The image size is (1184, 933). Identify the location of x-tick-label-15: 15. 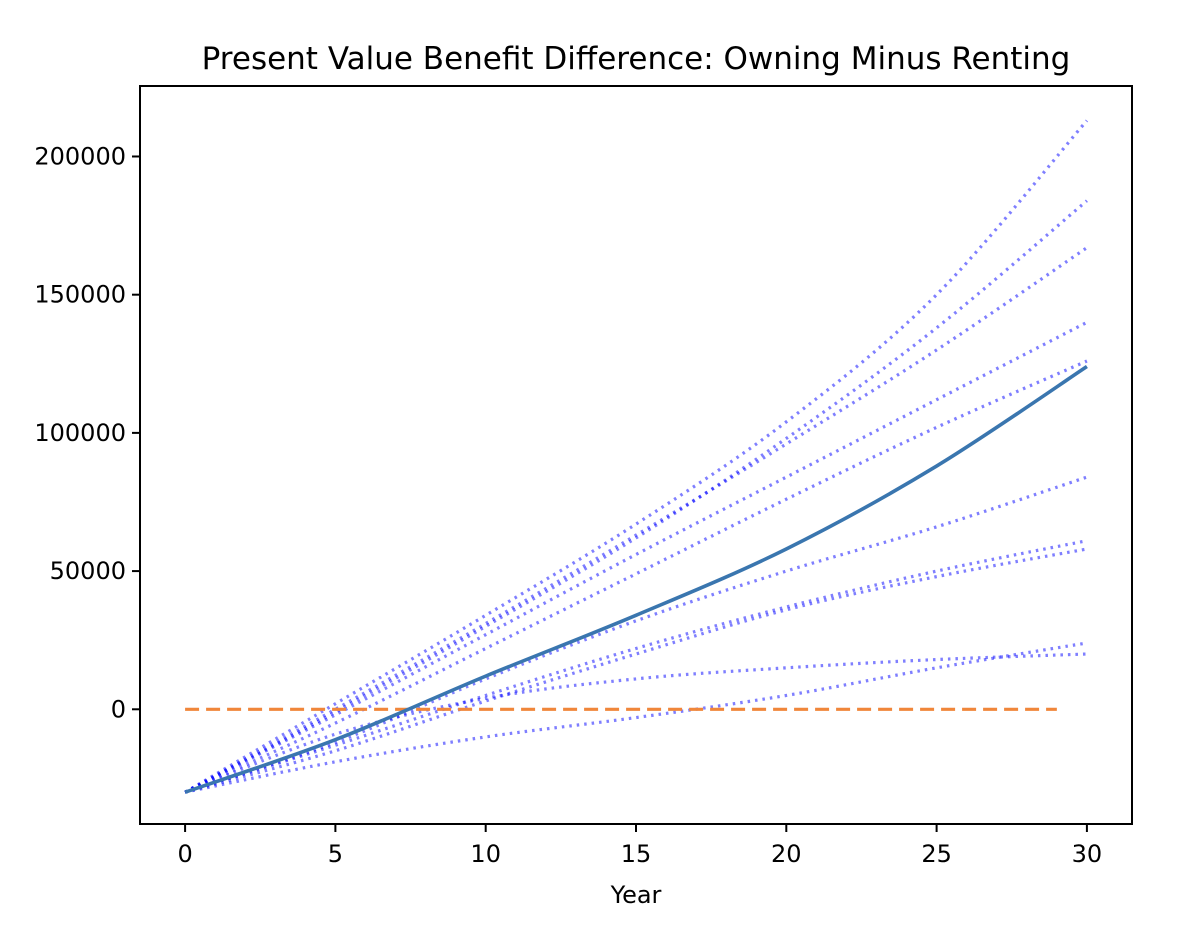
(636, 854).